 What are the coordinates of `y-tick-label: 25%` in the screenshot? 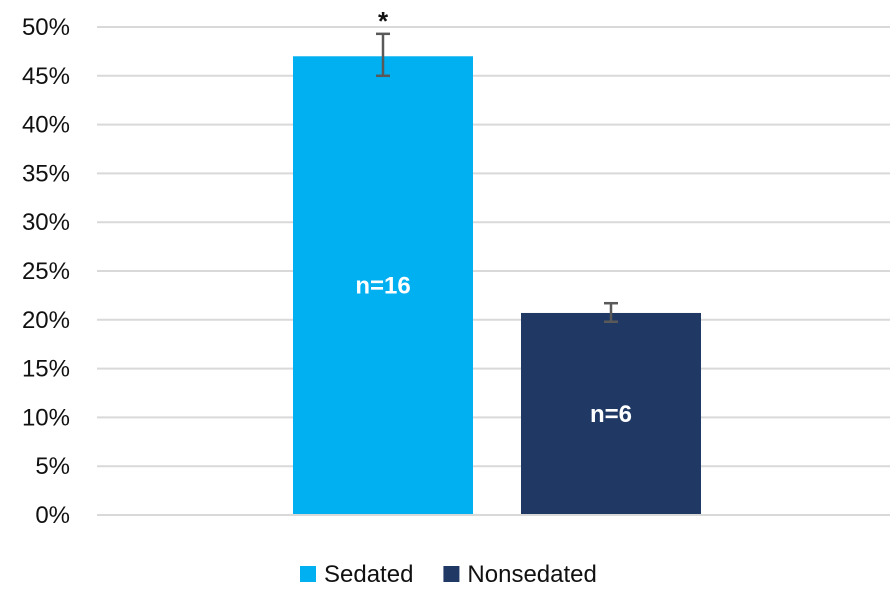 It's located at (46, 271).